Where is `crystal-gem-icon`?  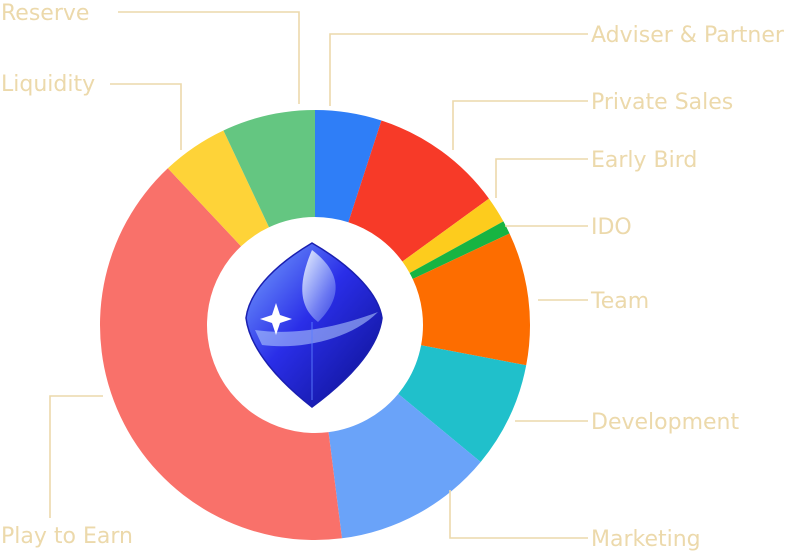
crystal-gem-icon is located at coordinates (314, 325).